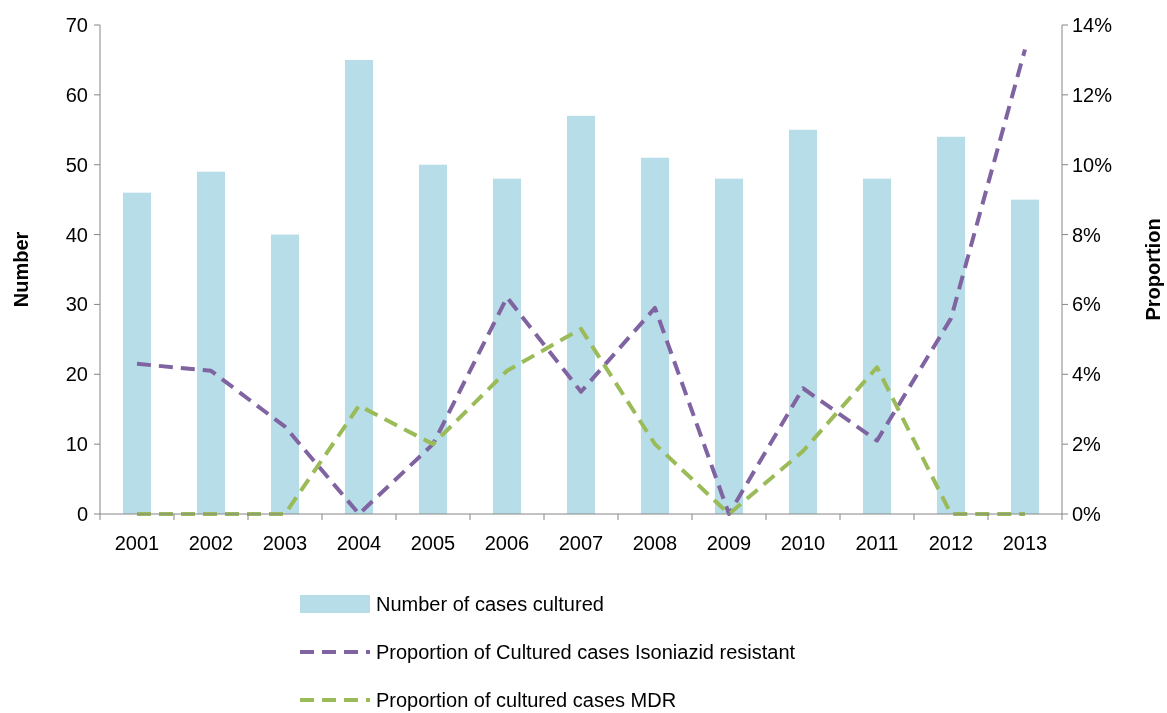  I want to click on legend-label: Number of cases cultured, so click(490, 604).